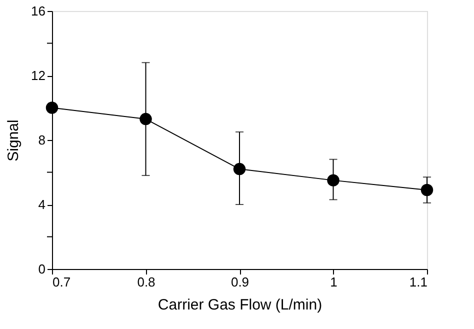 Image resolution: width=474 pixels, height=329 pixels. I want to click on y-tick-label: 16, so click(38, 11).